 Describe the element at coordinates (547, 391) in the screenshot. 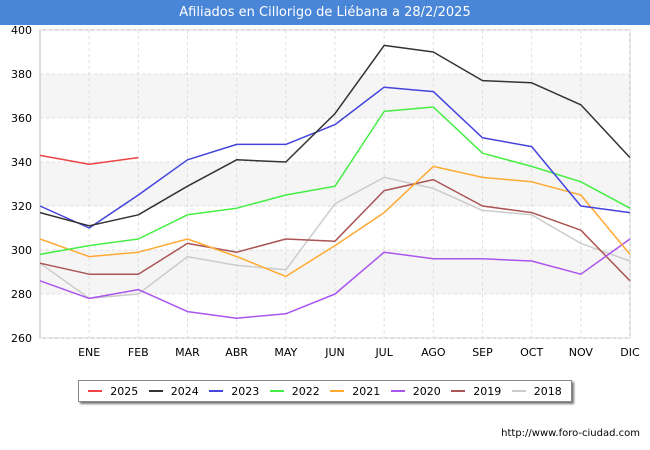

I see `legend-label: 2018` at that location.